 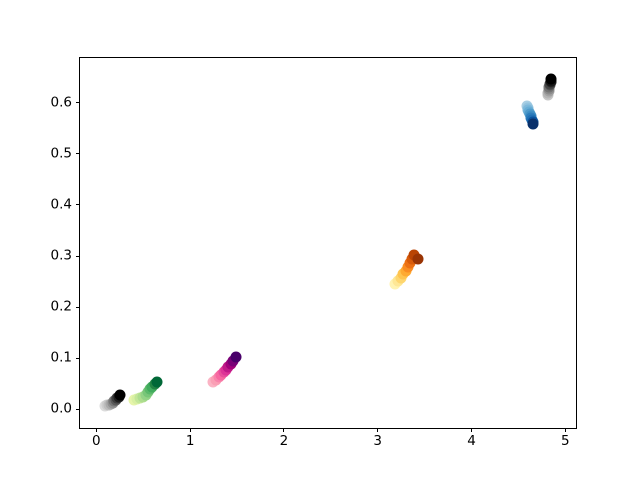 What do you see at coordinates (533, 124) in the screenshot?
I see `scatter-point-cluster-blues` at bounding box center [533, 124].